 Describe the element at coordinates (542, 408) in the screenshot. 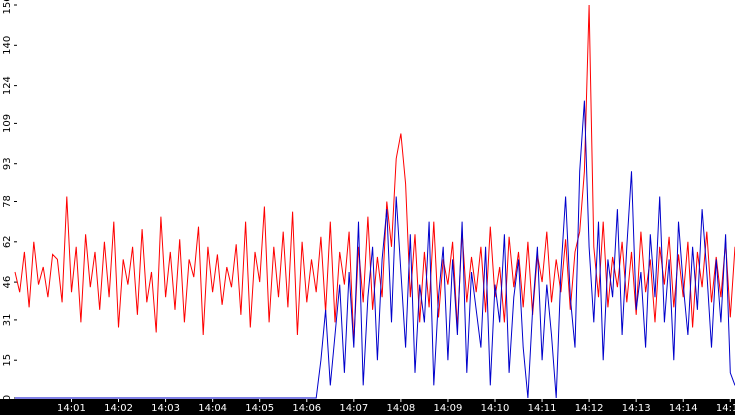

I see `x-tick-label: 14:11` at that location.